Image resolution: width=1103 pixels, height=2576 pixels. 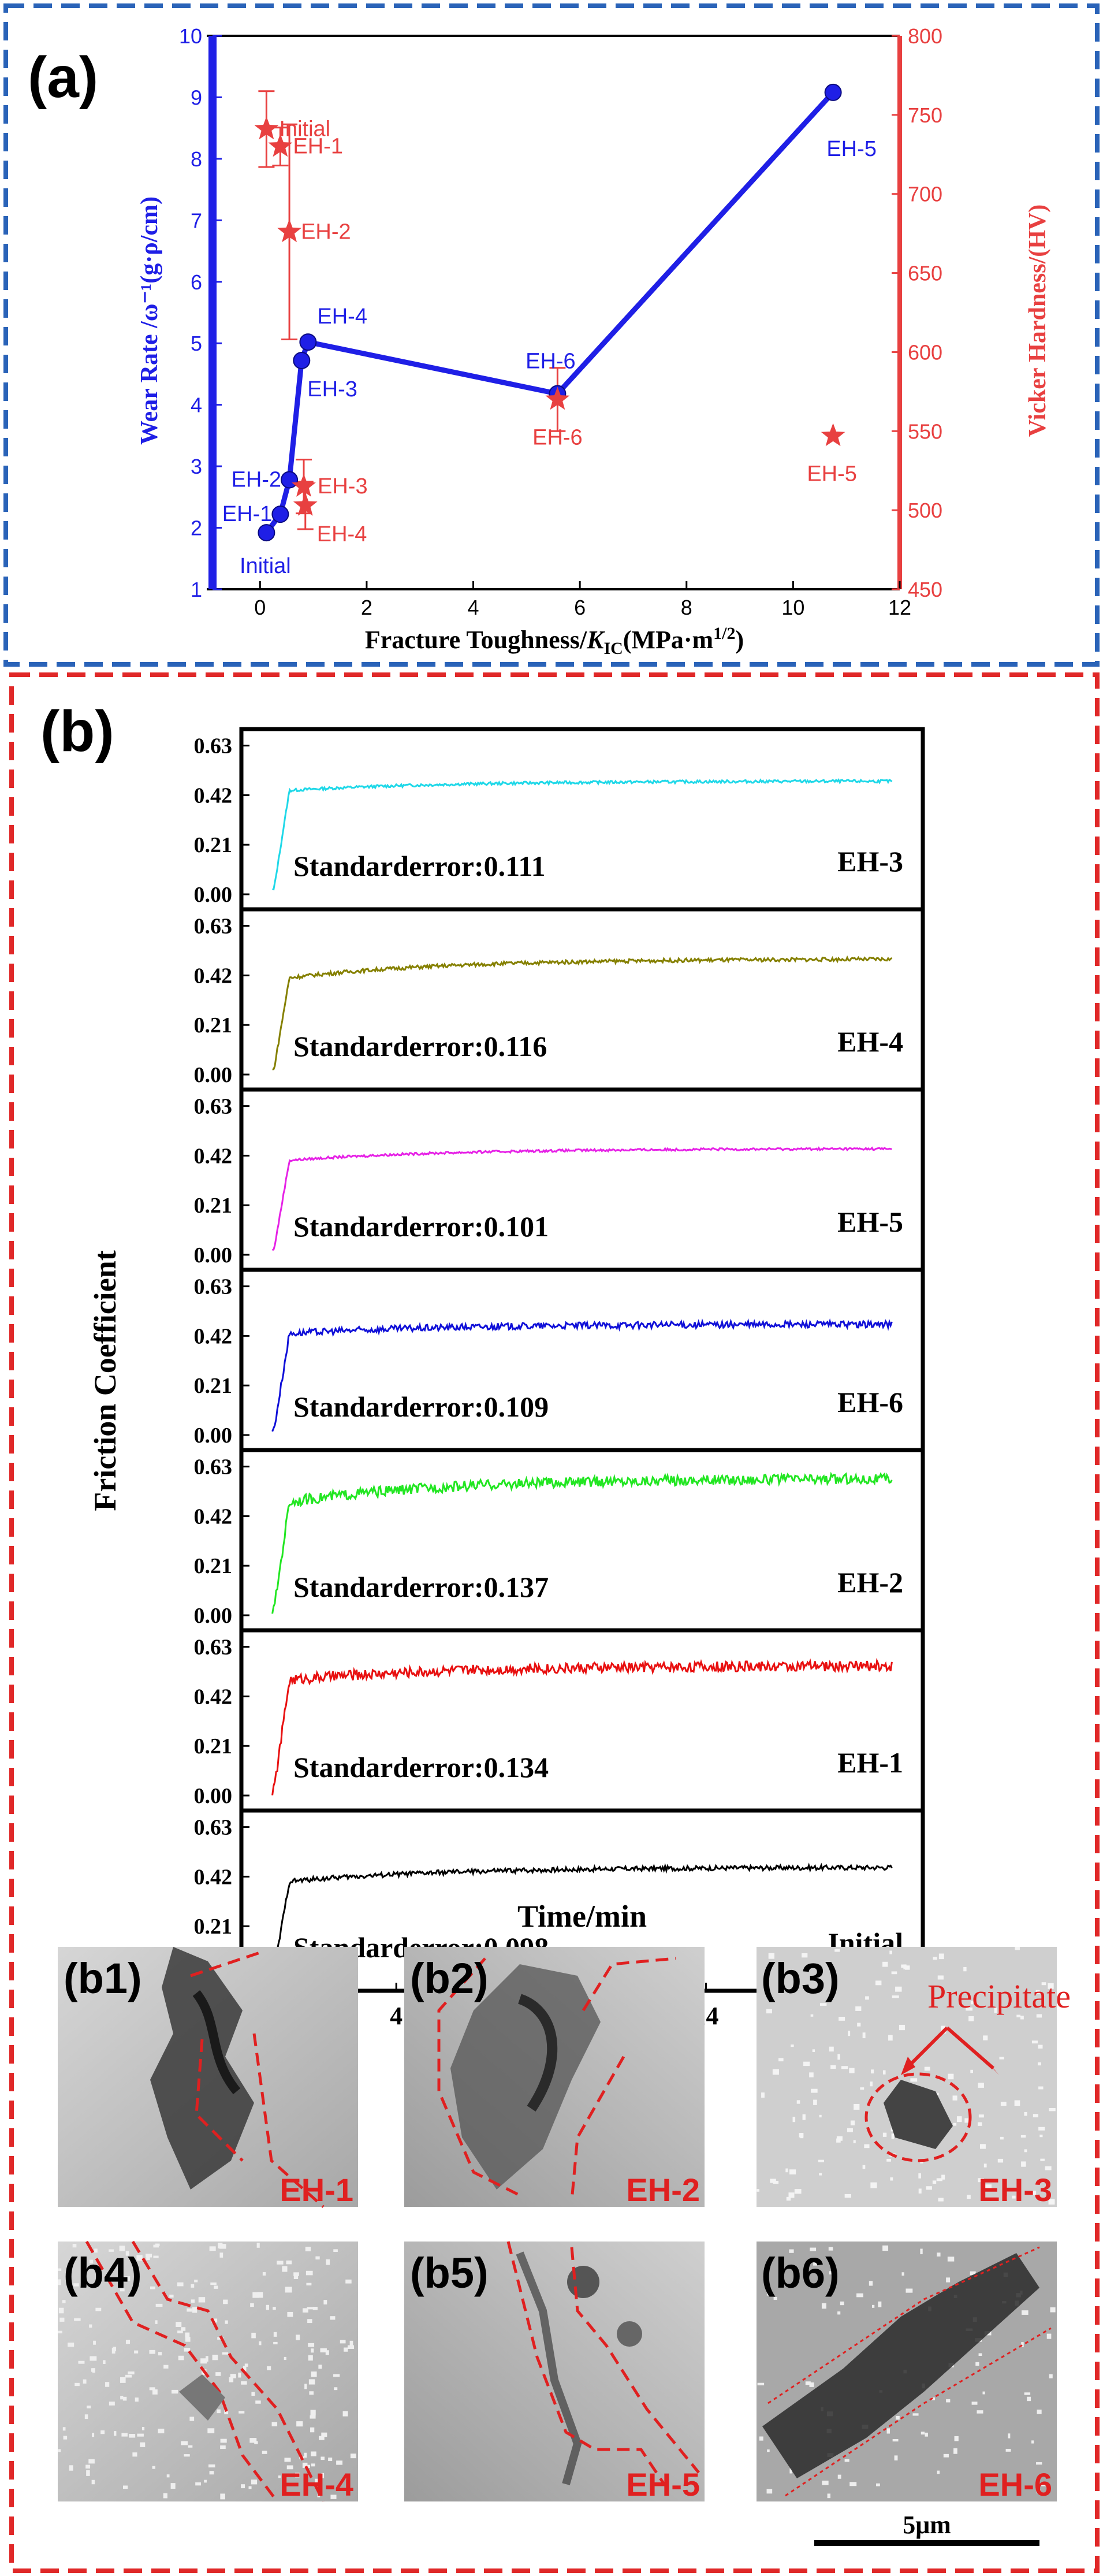 What do you see at coordinates (559, 819) in the screenshot?
I see `friction-subplot-EH-3: 0.00 0.21 0.42 0.63 Standarderror:0.111 EH-3` at bounding box center [559, 819].